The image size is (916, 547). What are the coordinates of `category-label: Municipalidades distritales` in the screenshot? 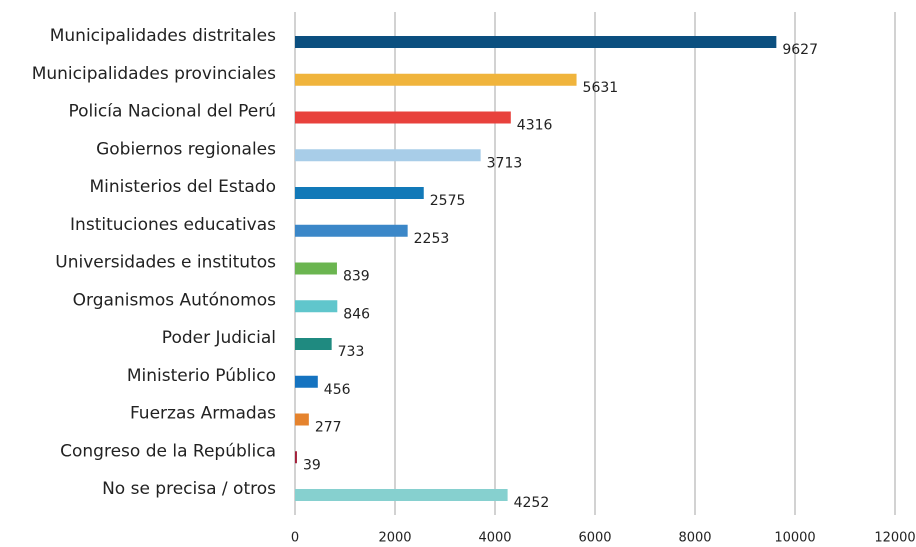 It's located at (163, 36).